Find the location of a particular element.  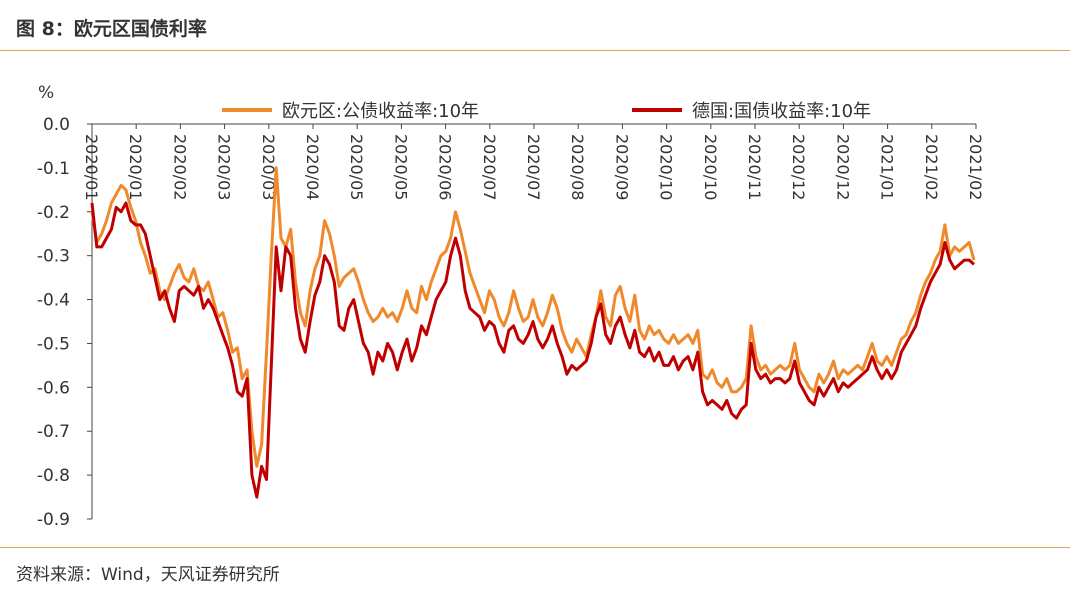

x-tick-label: 2020/06 is located at coordinates (445, 167).